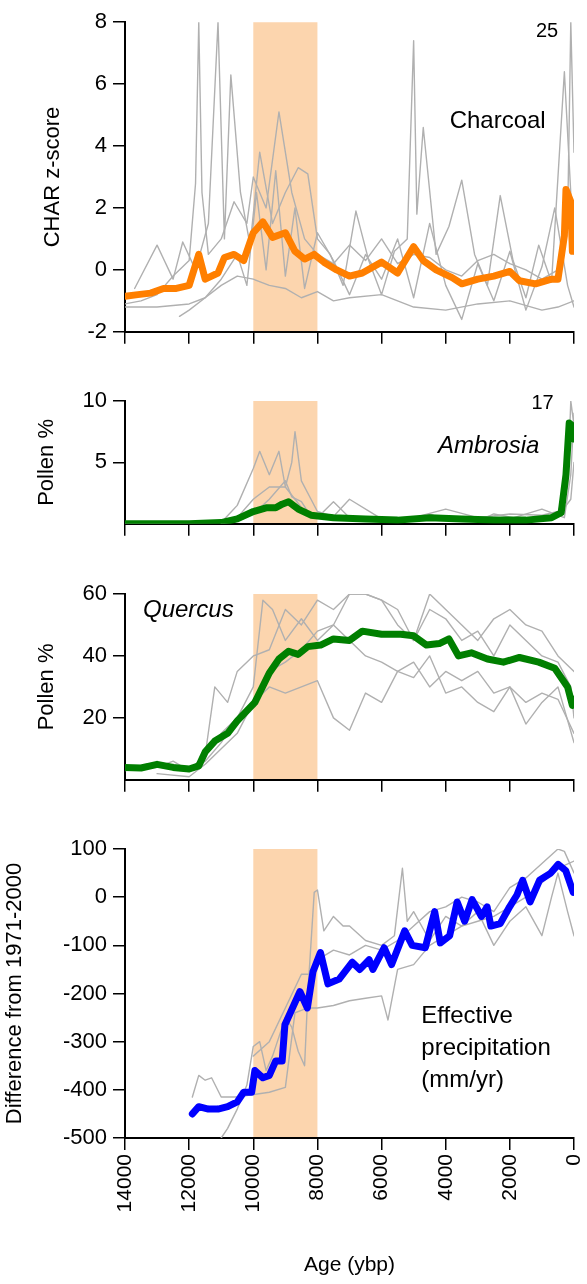 The height and width of the screenshot is (1284, 587). I want to click on text: Effective precipitation (mm/yr), so click(486, 1047).